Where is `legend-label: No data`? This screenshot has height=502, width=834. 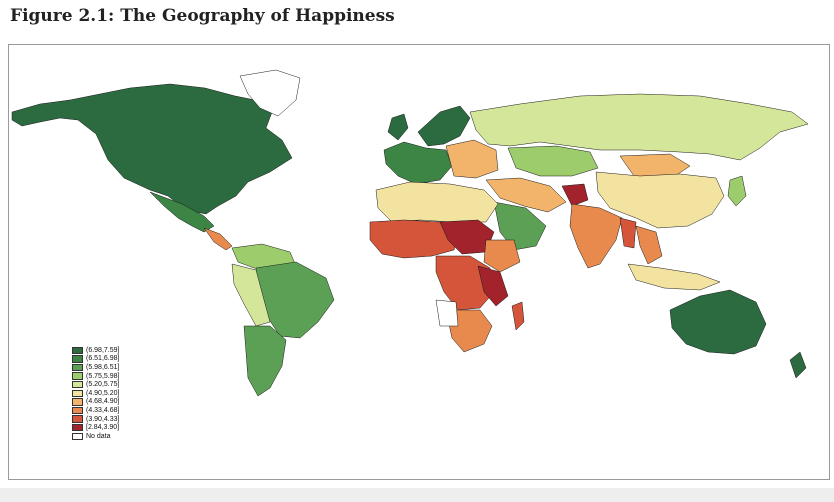 legend-label: No data is located at coordinates (98, 436).